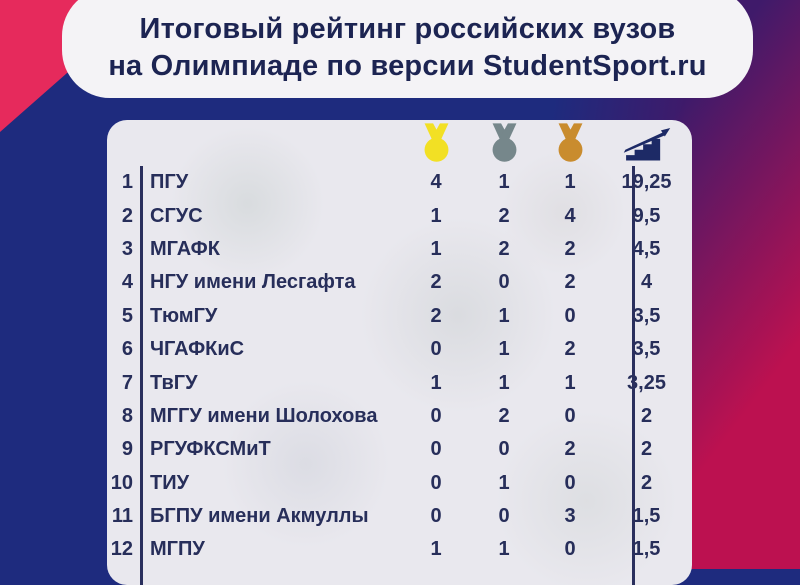 Image resolution: width=800 pixels, height=585 pixels. I want to click on rank-cell: 3, so click(127, 248).